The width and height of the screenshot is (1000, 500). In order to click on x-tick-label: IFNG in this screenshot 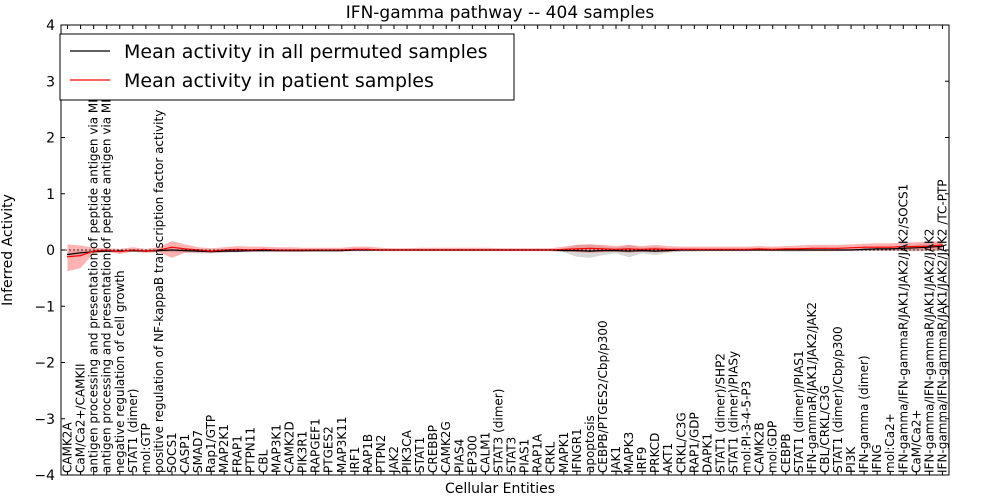, I will do `click(877, 458)`.